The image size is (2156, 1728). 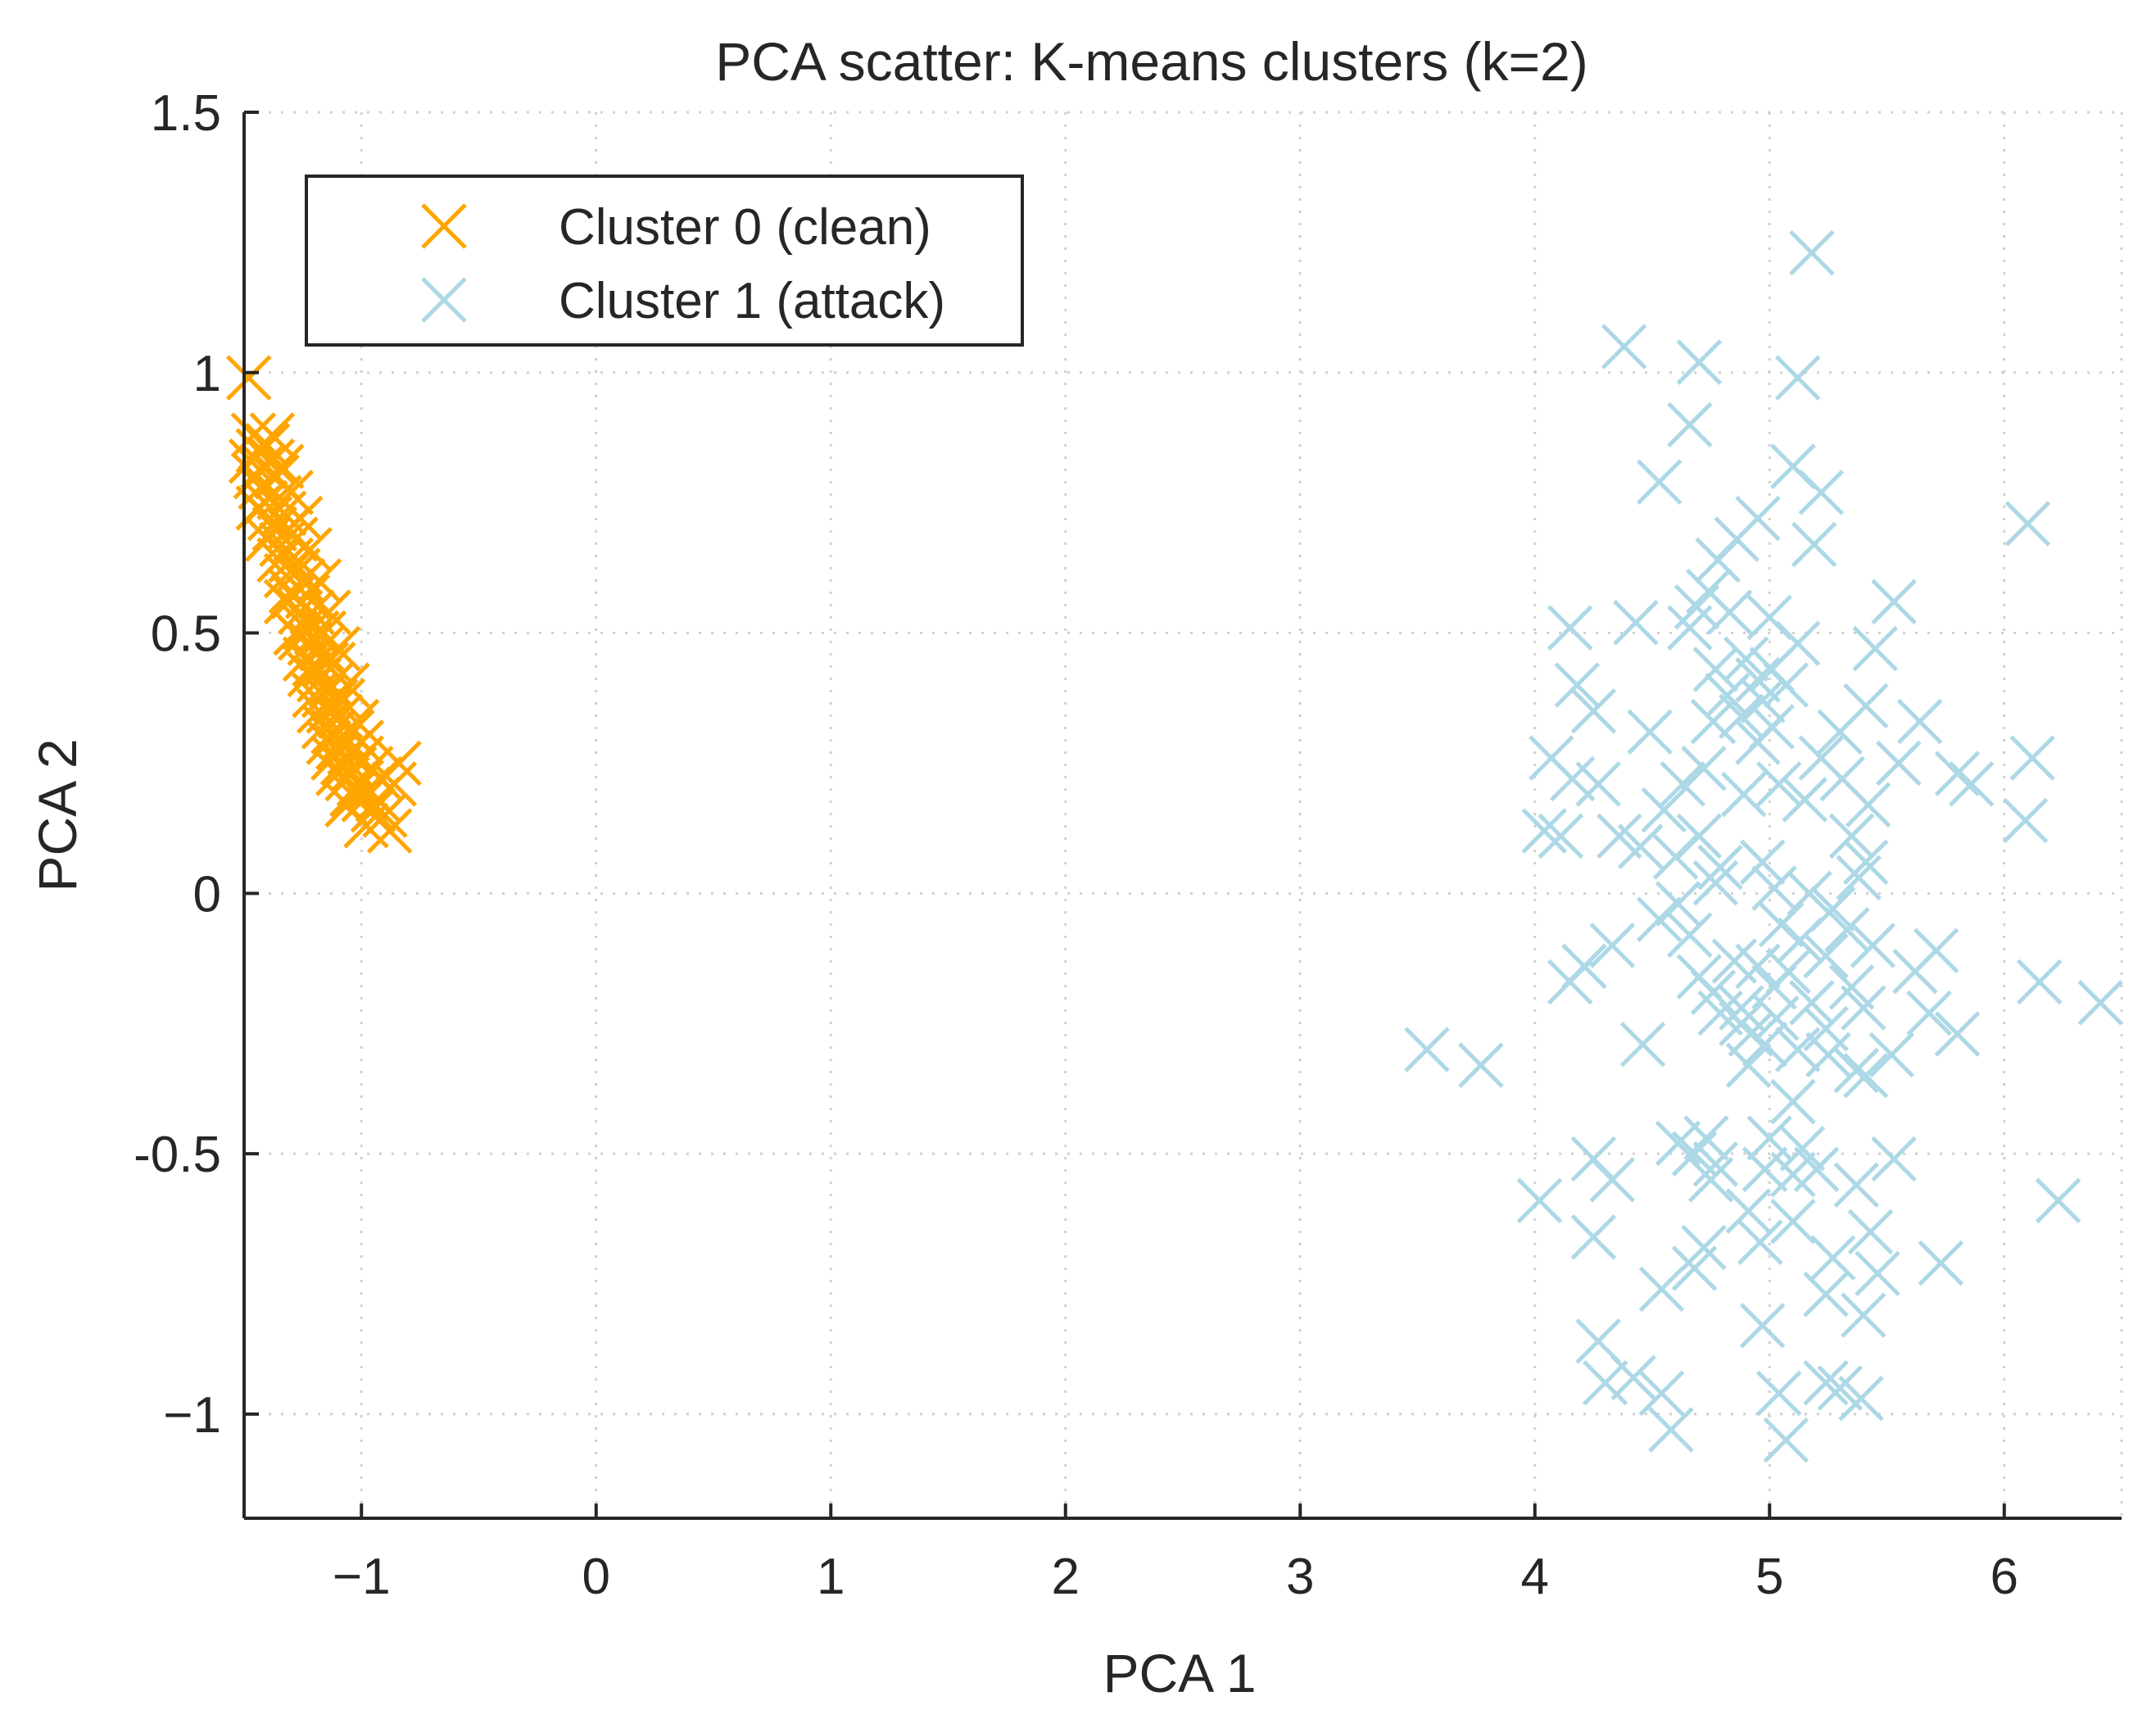 What do you see at coordinates (207, 374) in the screenshot?
I see `y-tick-label: 1` at bounding box center [207, 374].